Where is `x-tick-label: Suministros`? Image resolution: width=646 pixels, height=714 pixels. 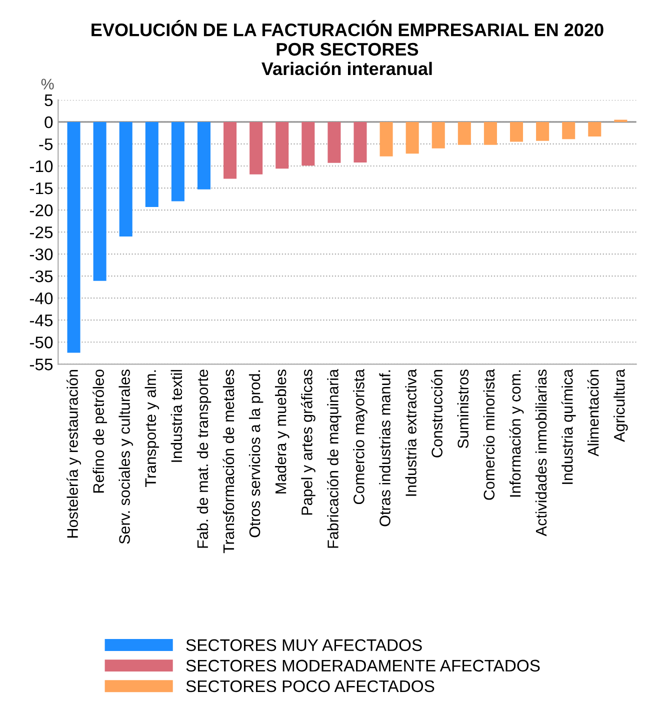
x-tick-label: Suministros is located at coordinates (463, 409).